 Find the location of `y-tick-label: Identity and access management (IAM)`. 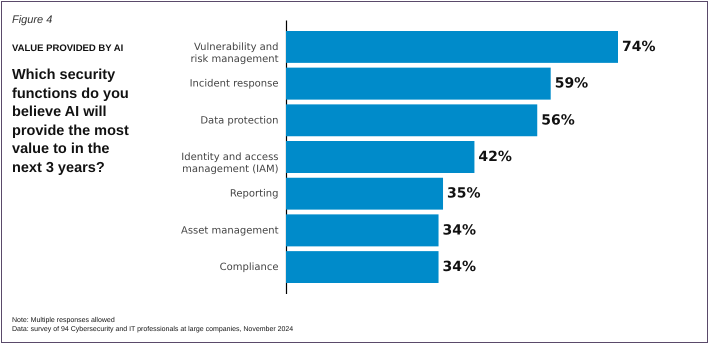

y-tick-label: Identity and access management (IAM) is located at coordinates (230, 163).